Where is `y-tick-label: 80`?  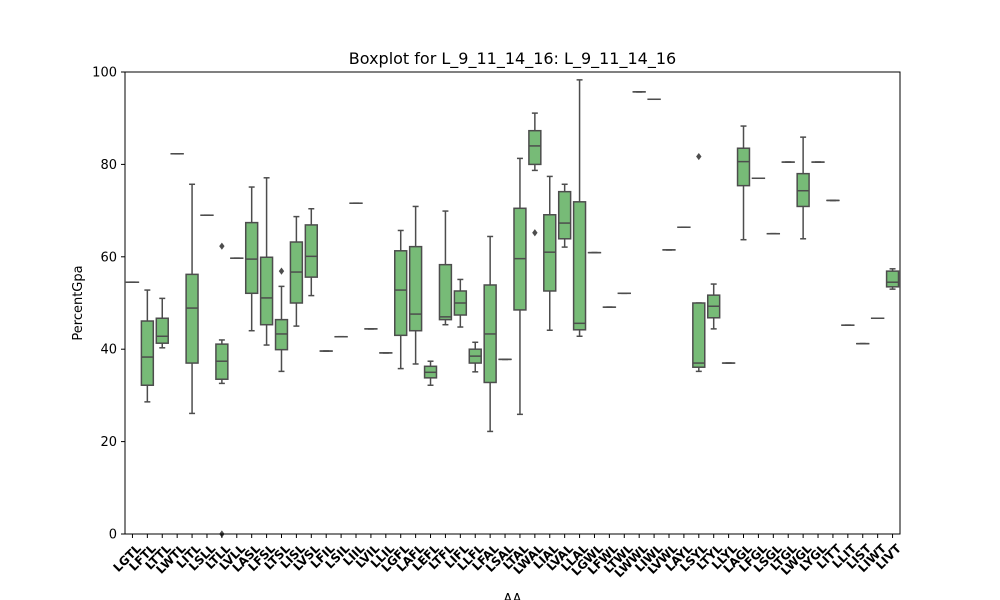 y-tick-label: 80 is located at coordinates (108, 165).